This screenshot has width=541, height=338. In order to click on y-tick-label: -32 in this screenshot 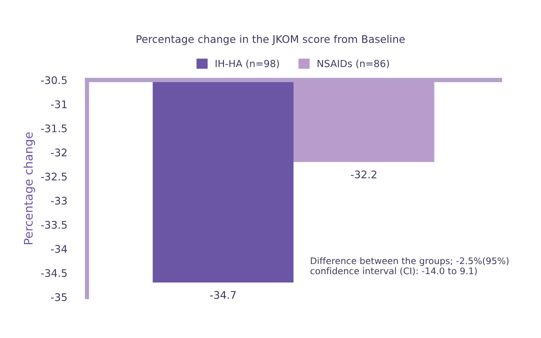, I will do `click(59, 152)`.